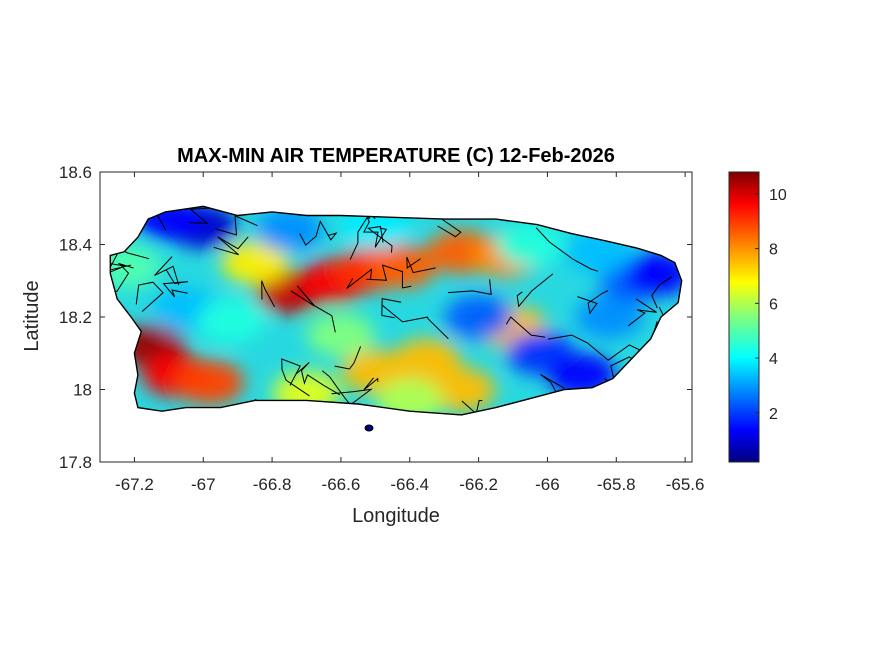 This screenshot has height=656, width=875. Describe the element at coordinates (341, 484) in the screenshot. I see `x-tick-label: -66.6` at that location.